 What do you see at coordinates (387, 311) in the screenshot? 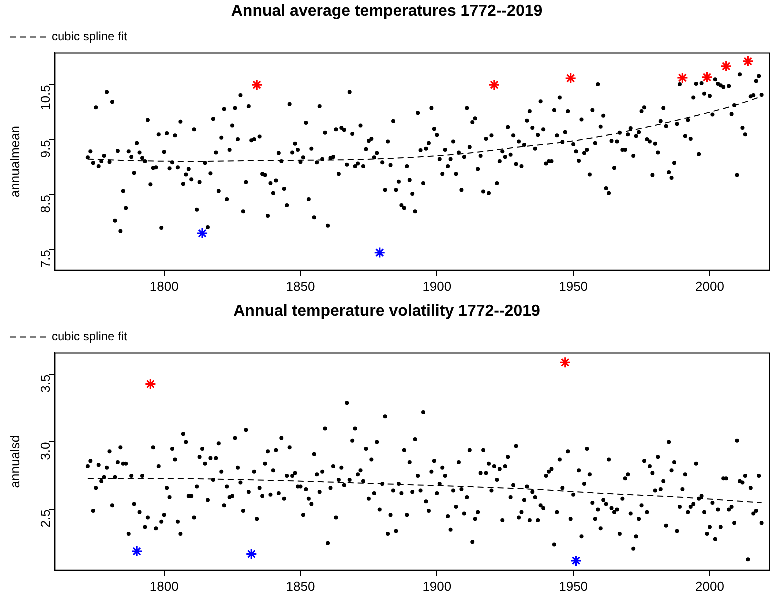
I see `chart-title: Annual temperature volatility 1772--2019` at bounding box center [387, 311].